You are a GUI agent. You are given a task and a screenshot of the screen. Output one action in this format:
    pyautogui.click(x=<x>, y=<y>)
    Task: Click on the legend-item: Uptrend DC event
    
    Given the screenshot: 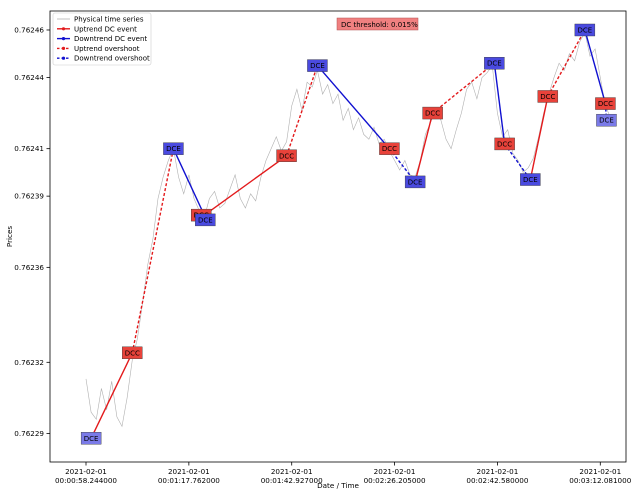 What is the action you would take?
    pyautogui.click(x=97, y=29)
    